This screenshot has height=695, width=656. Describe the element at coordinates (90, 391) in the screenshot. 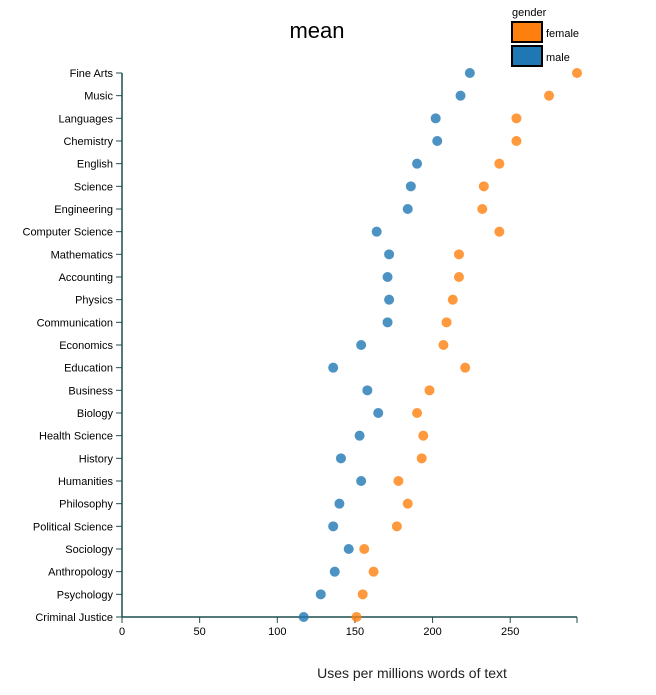

I see `y-tick-label: Business` at that location.